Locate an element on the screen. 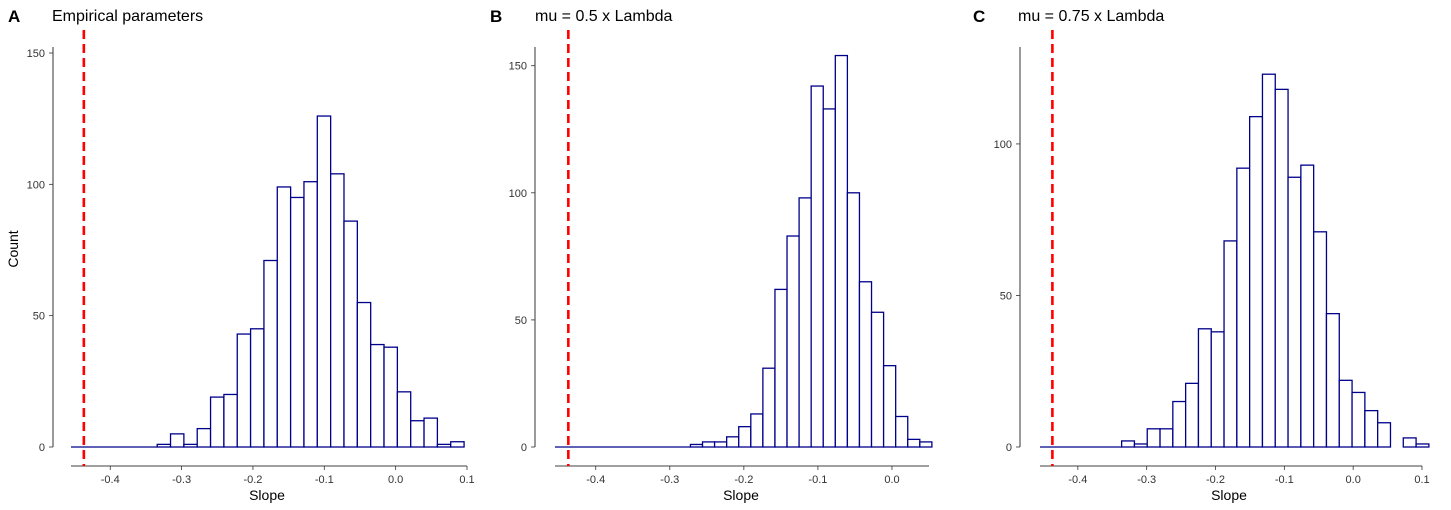 The height and width of the screenshot is (510, 1451). panel-c-x-axis-label: Slope is located at coordinates (1229, 495).